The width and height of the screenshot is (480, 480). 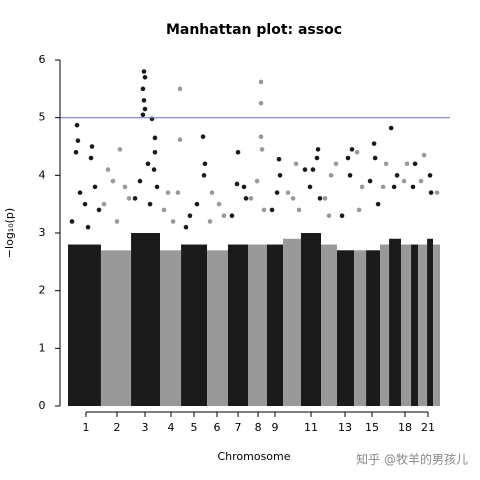 What do you see at coordinates (42, 405) in the screenshot?
I see `y-tick-label: 0` at bounding box center [42, 405].